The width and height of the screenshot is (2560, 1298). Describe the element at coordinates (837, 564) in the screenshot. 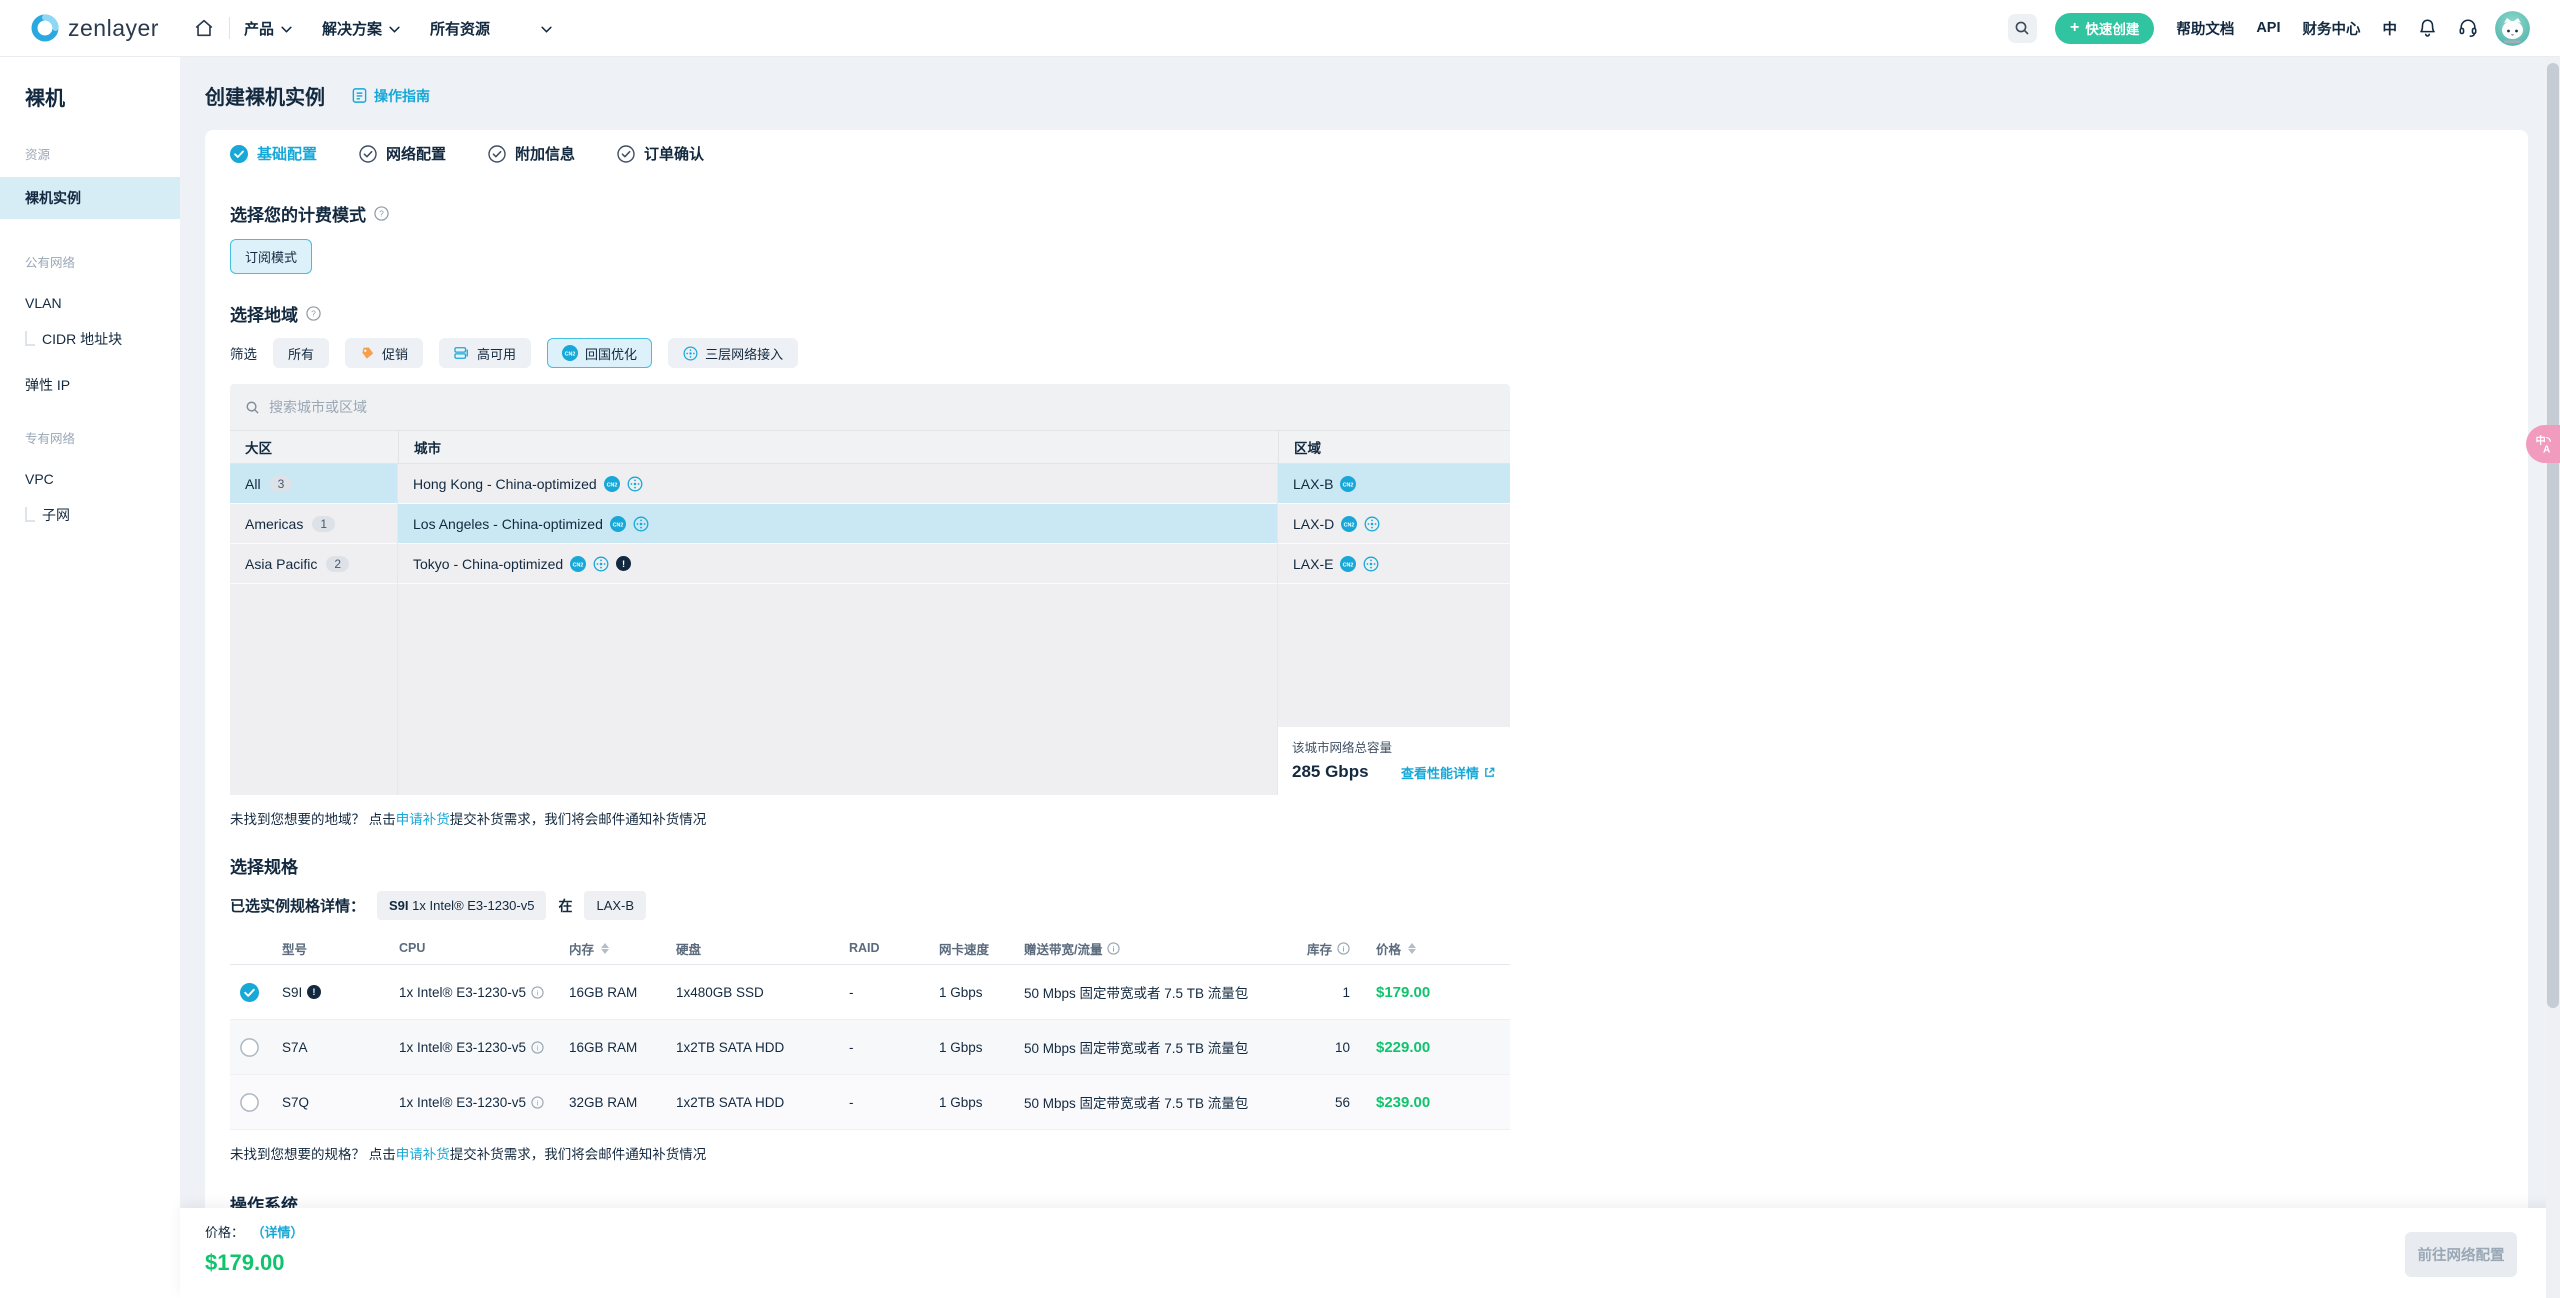

I see `city-row-tokyo: Tokyo - China-optimized CN2 !` at that location.